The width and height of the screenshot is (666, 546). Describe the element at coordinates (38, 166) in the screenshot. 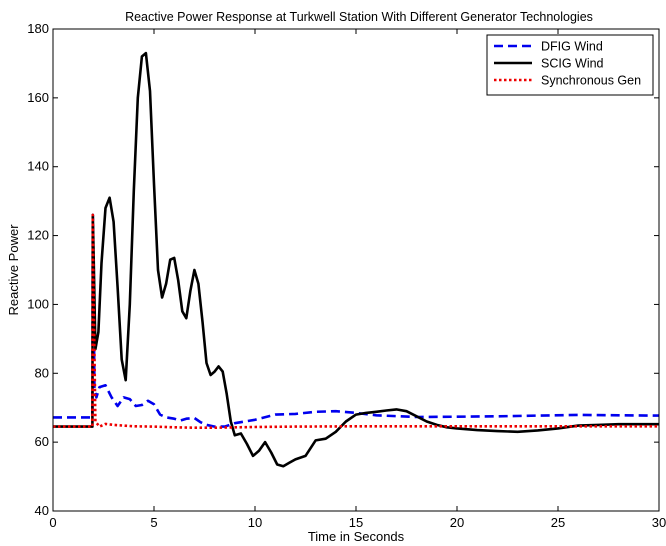

I see `y-tick-label: 140` at that location.